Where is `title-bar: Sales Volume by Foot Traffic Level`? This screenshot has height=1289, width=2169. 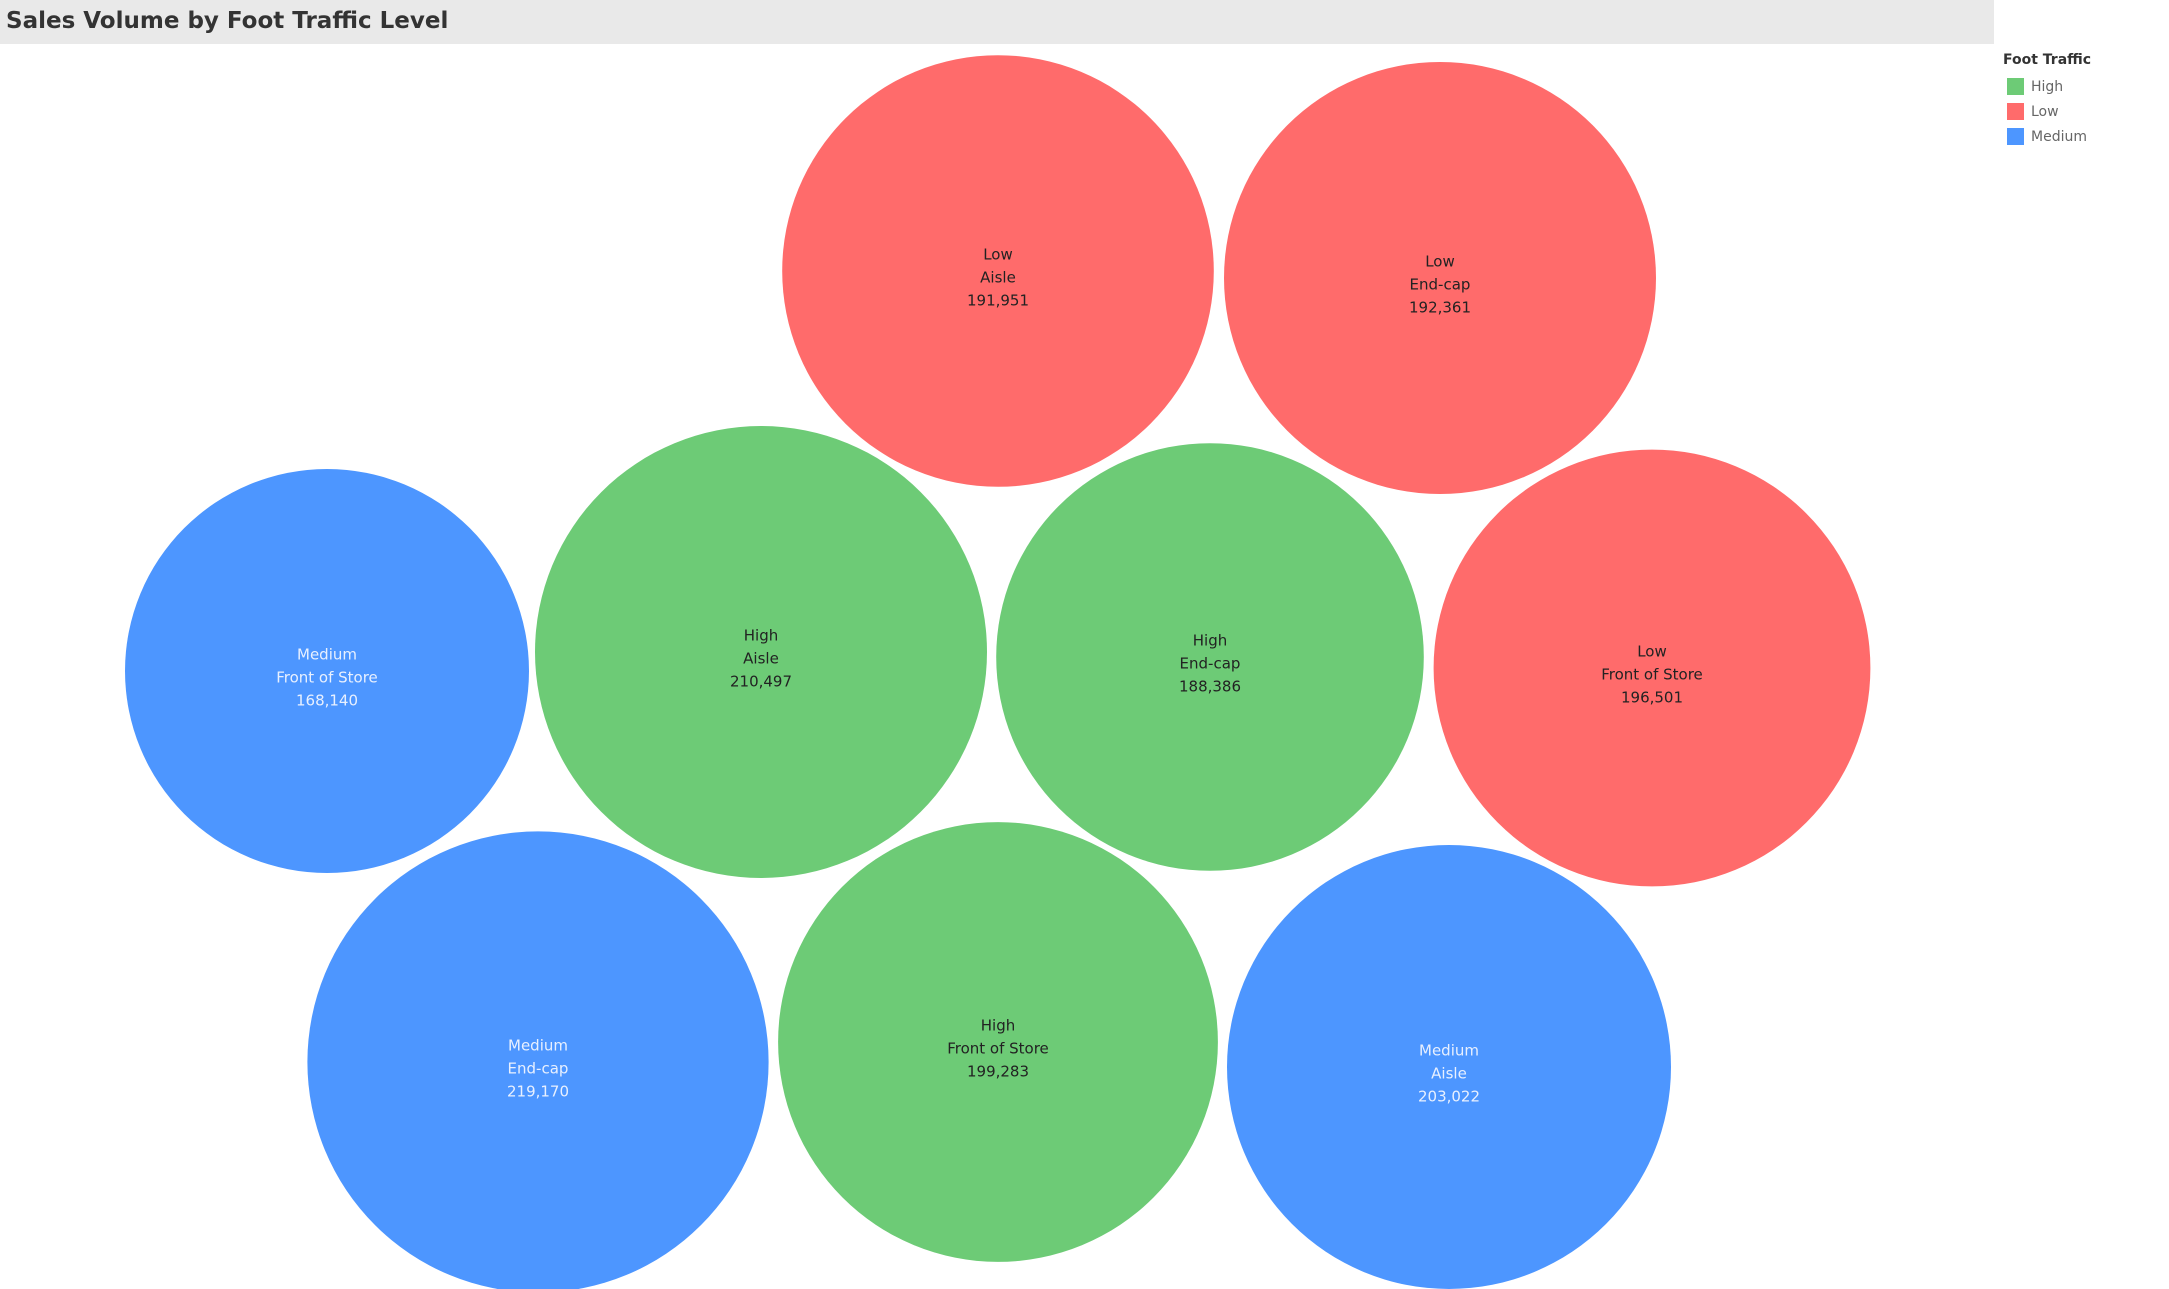
title-bar: Sales Volume by Foot Traffic Level is located at coordinates (997, 22).